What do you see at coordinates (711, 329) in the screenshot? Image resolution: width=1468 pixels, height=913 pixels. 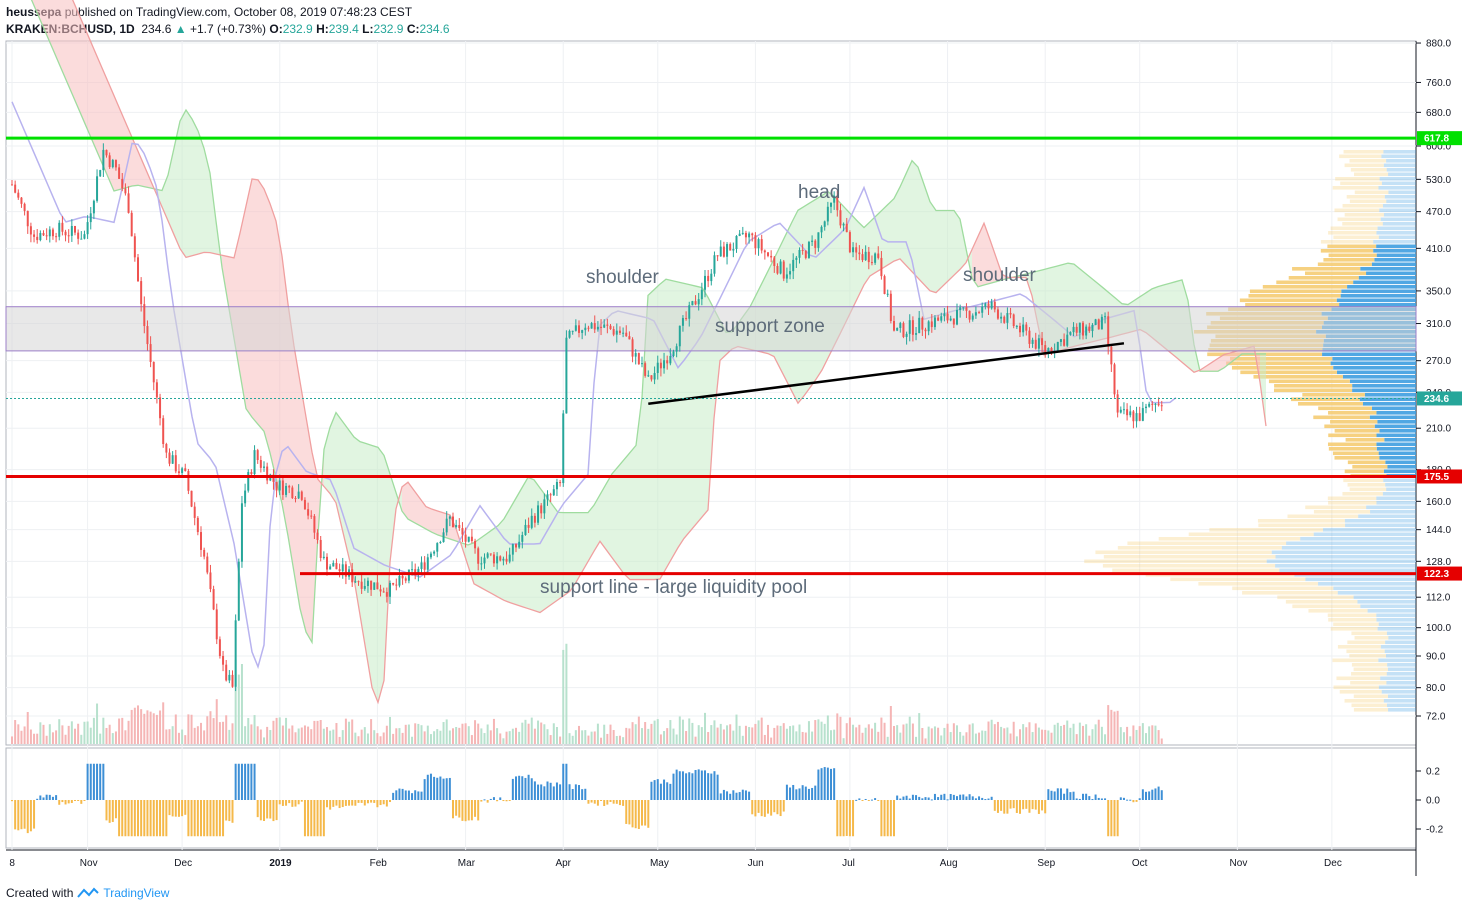 I see `support-zone-rect` at bounding box center [711, 329].